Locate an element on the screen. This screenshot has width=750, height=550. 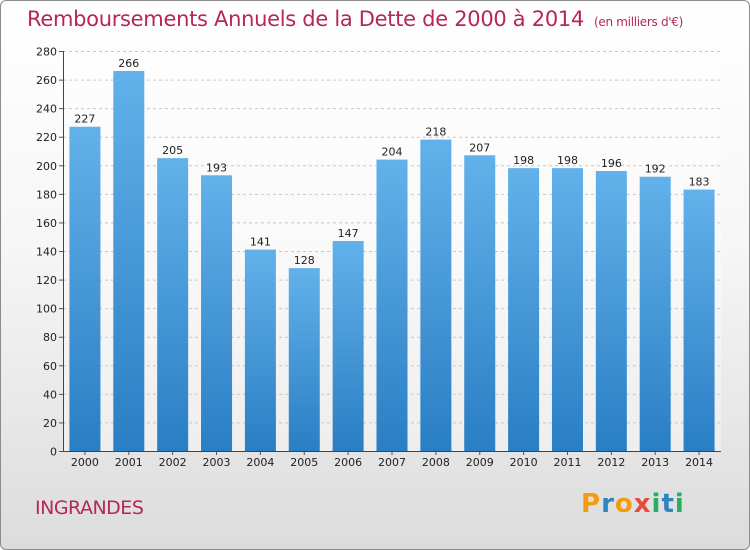
data-label-2008: 218 is located at coordinates (435, 132).